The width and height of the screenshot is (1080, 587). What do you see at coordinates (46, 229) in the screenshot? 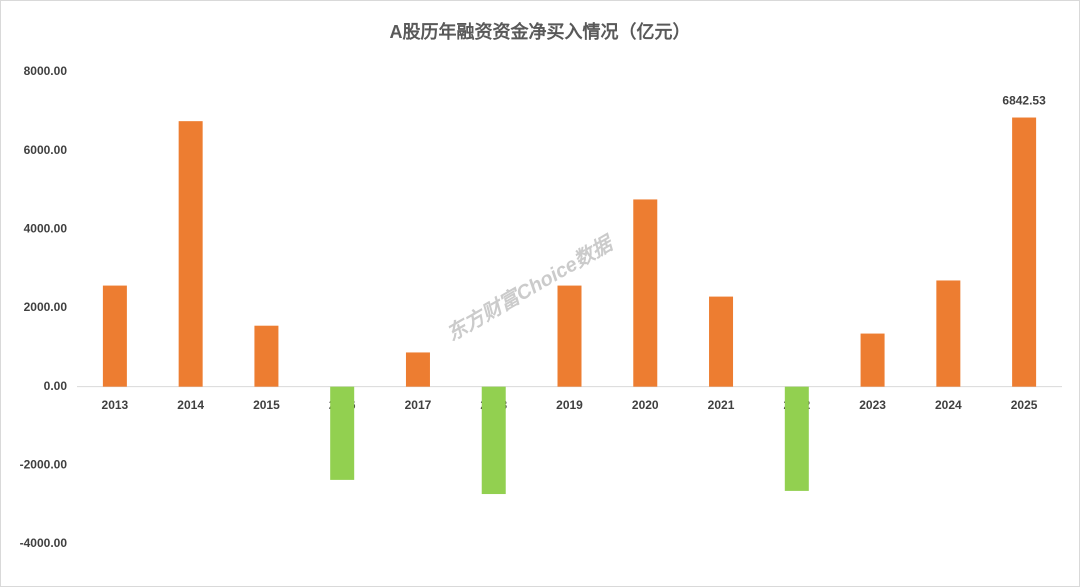
I see `y-tick-label: 4000.00` at bounding box center [46, 229].